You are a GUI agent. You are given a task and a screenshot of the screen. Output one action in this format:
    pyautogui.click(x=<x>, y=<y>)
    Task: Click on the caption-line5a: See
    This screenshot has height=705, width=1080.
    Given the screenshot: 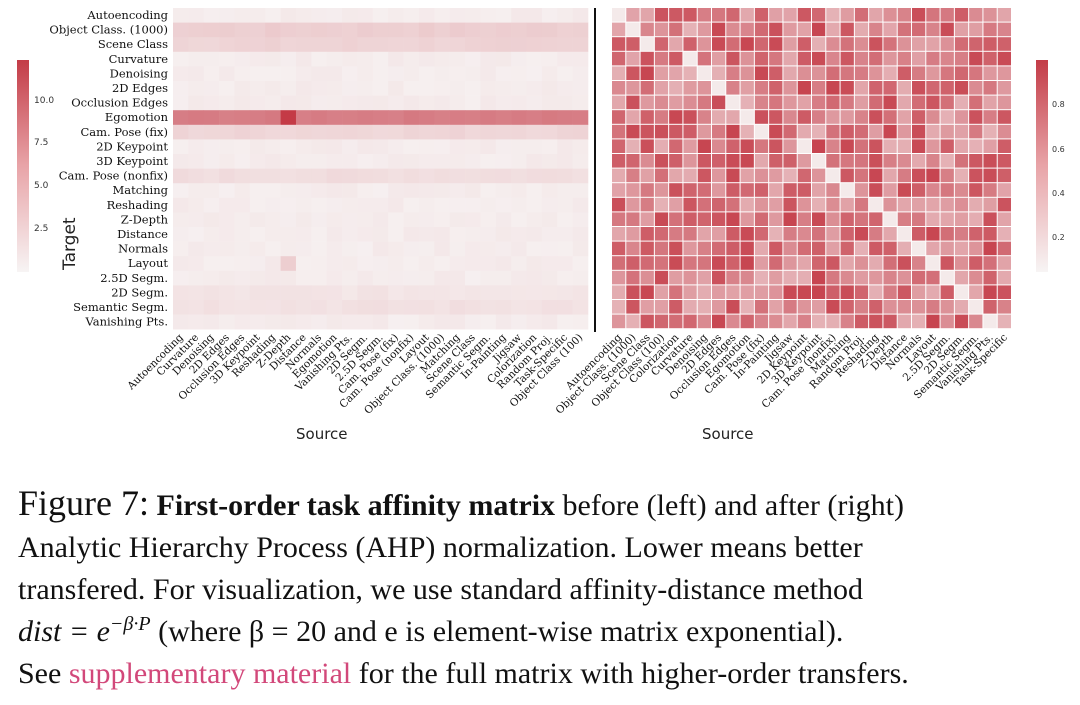 What is the action you would take?
    pyautogui.click(x=43, y=673)
    